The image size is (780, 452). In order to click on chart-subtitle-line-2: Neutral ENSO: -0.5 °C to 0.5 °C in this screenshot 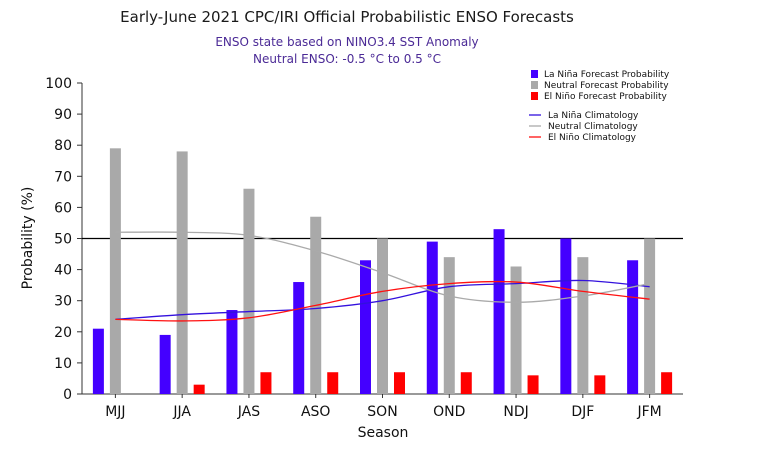, I will do `click(347, 59)`.